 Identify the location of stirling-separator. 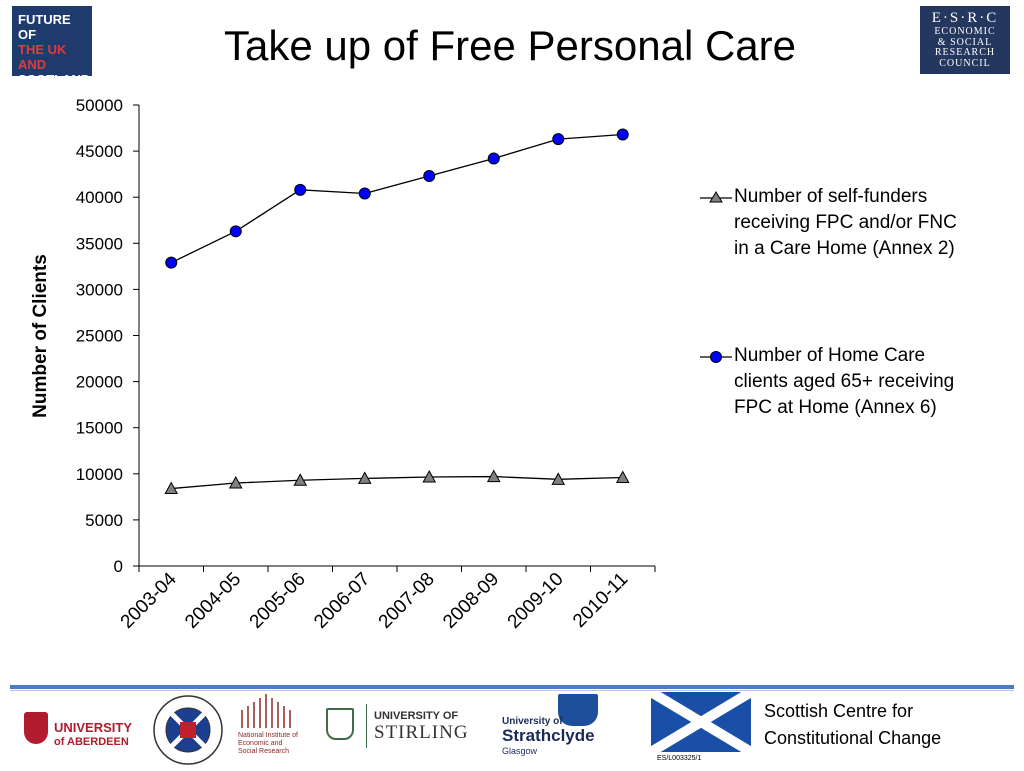
(366, 726).